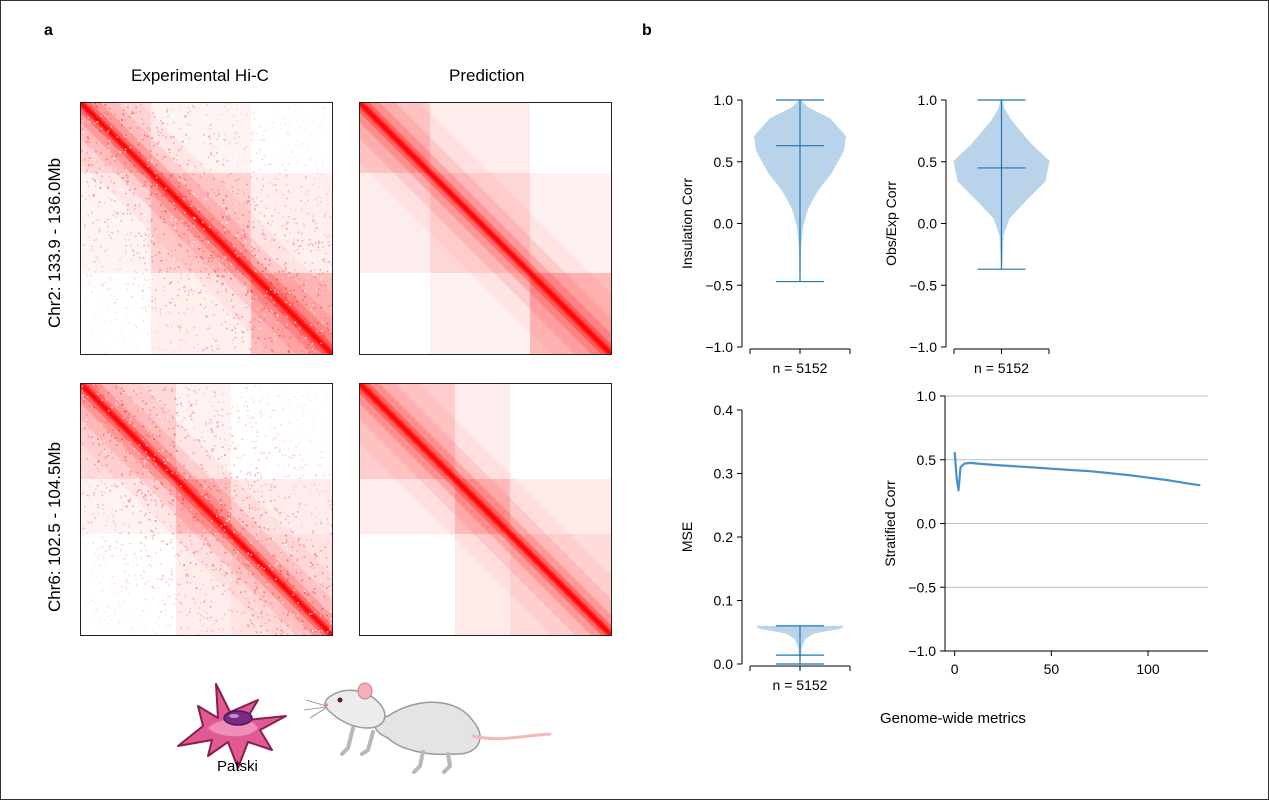 This screenshot has width=1269, height=800. What do you see at coordinates (765, 547) in the screenshot?
I see `violin-plot-2: 0.0 0.1 0.2 0.3 0.4 MSE n = 5152` at bounding box center [765, 547].